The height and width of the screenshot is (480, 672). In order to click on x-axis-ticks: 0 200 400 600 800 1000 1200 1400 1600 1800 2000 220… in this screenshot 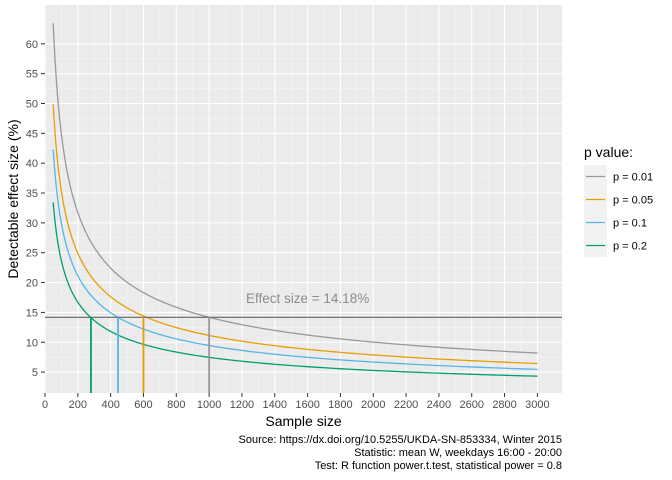, I will do `click(296, 402)`.